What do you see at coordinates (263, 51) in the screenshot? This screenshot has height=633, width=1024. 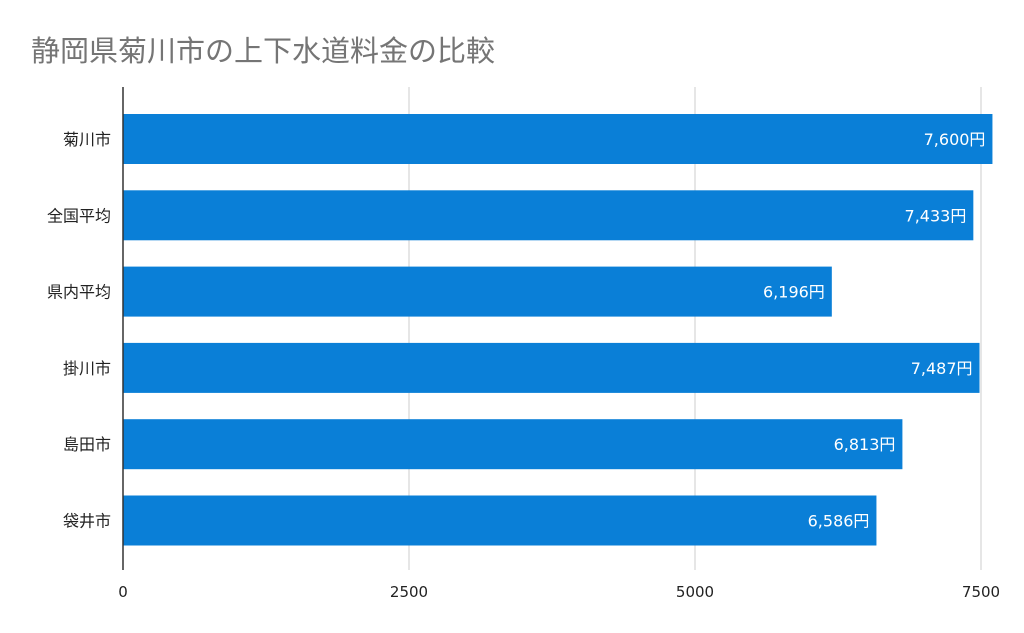 I see `chart-title: 静岡県菊川市の上下水道料金の比較` at bounding box center [263, 51].